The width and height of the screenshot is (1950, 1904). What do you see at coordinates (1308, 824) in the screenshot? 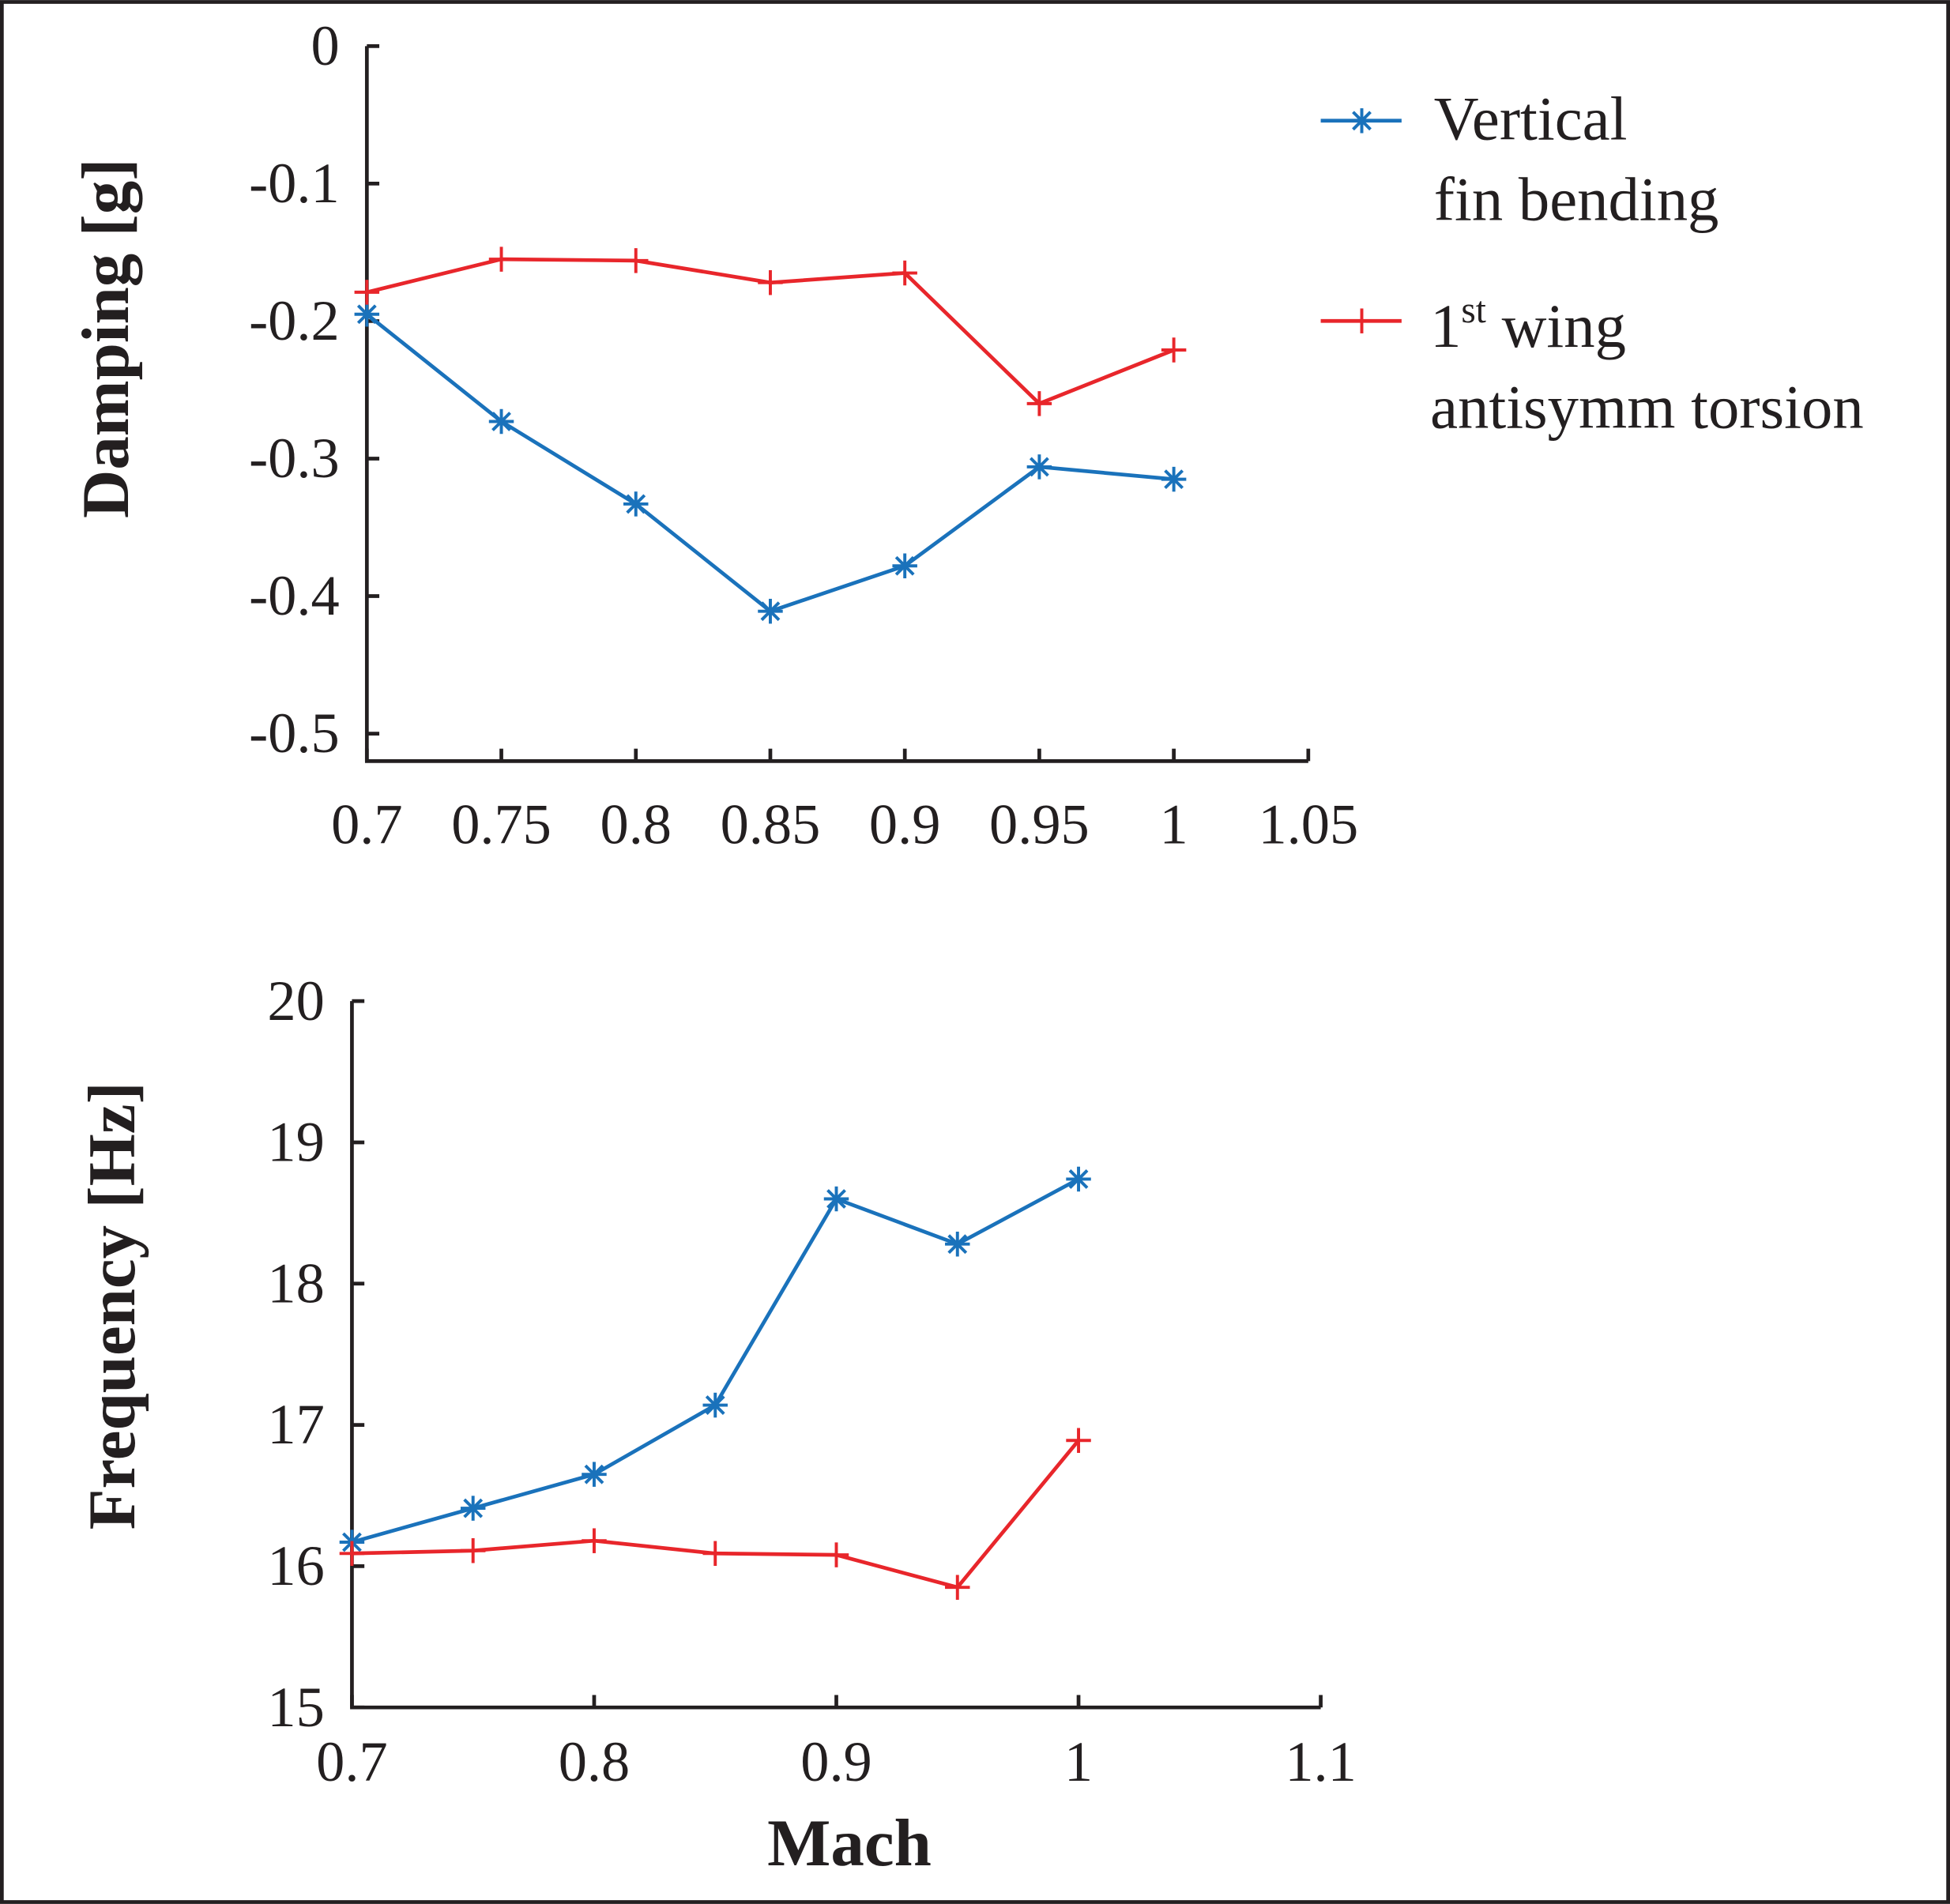
I see `x-tick-label: 1.05` at bounding box center [1308, 824].